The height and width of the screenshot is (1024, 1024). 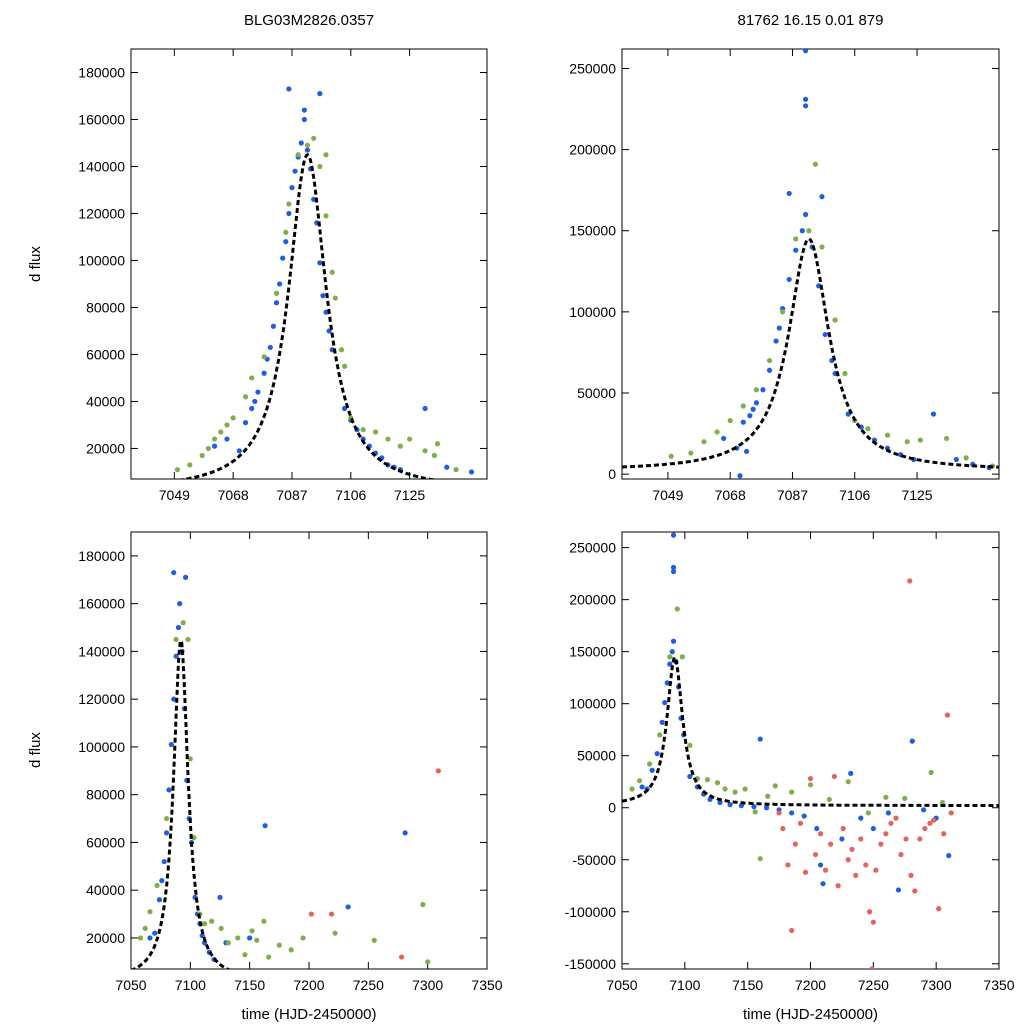 I want to click on y-tick-label: 60000, so click(x=105, y=842).